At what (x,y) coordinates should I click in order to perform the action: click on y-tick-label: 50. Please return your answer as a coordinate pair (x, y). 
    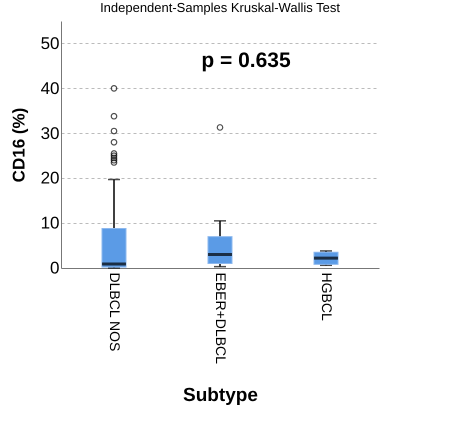
    Looking at the image, I should click on (50, 43).